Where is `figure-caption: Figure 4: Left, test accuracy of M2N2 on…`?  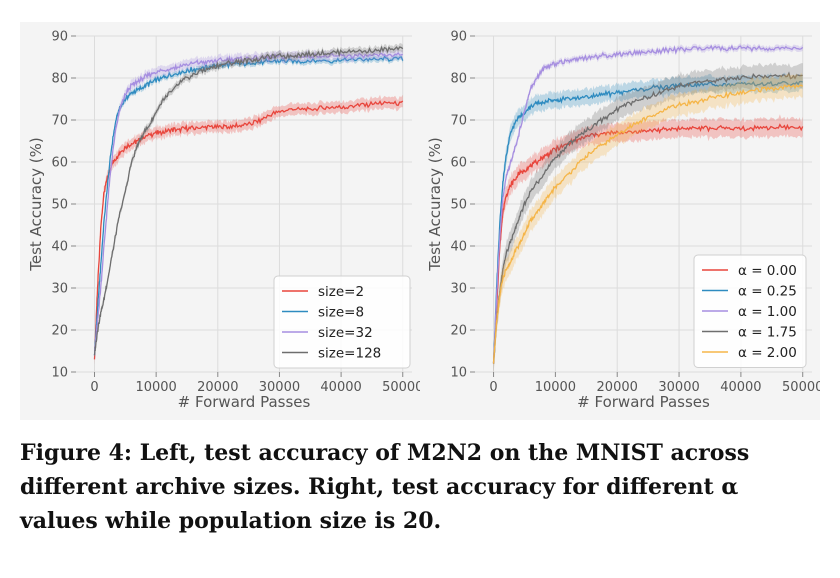
figure-caption: Figure 4: Left, test accuracy of M2N2 on… is located at coordinates (385, 487).